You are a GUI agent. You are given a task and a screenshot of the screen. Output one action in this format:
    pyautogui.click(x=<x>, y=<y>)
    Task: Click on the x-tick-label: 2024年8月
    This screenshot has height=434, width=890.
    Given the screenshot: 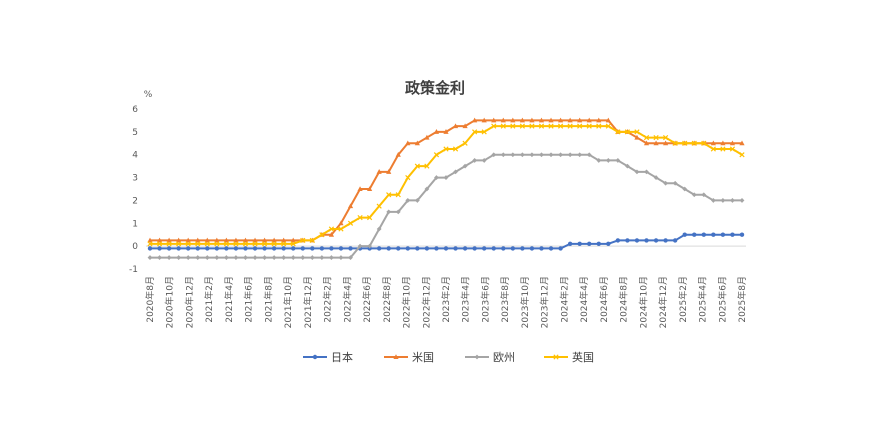 What is the action you would take?
    pyautogui.click(x=624, y=299)
    